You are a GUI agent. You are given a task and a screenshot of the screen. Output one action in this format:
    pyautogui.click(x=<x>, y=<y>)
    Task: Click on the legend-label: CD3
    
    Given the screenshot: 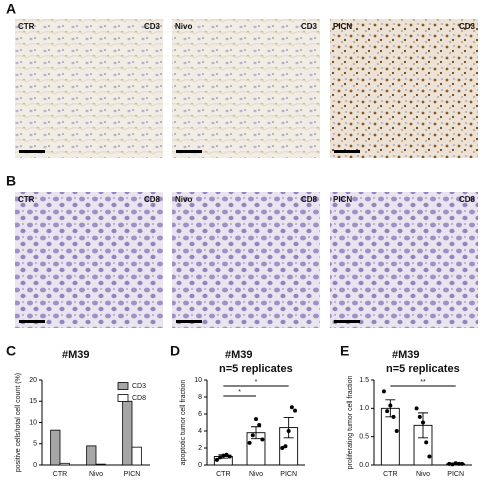 What is the action you would take?
    pyautogui.click(x=139, y=386)
    